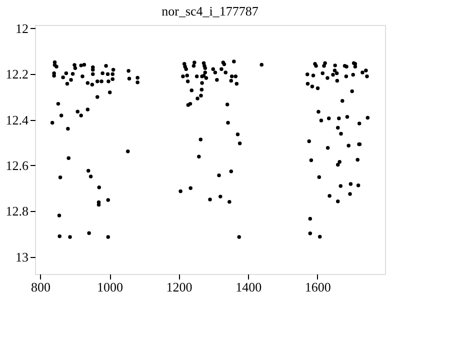  I want to click on x-tick-label: 1200, so click(179, 287).